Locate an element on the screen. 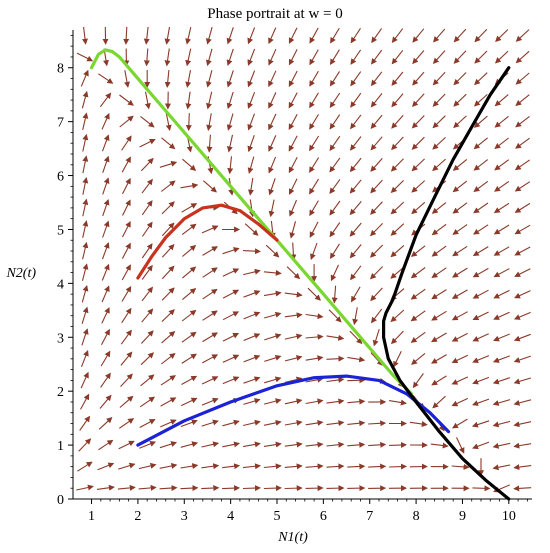 Image resolution: width=550 pixels, height=553 pixels. y-tick-label: 2 is located at coordinates (60, 392).